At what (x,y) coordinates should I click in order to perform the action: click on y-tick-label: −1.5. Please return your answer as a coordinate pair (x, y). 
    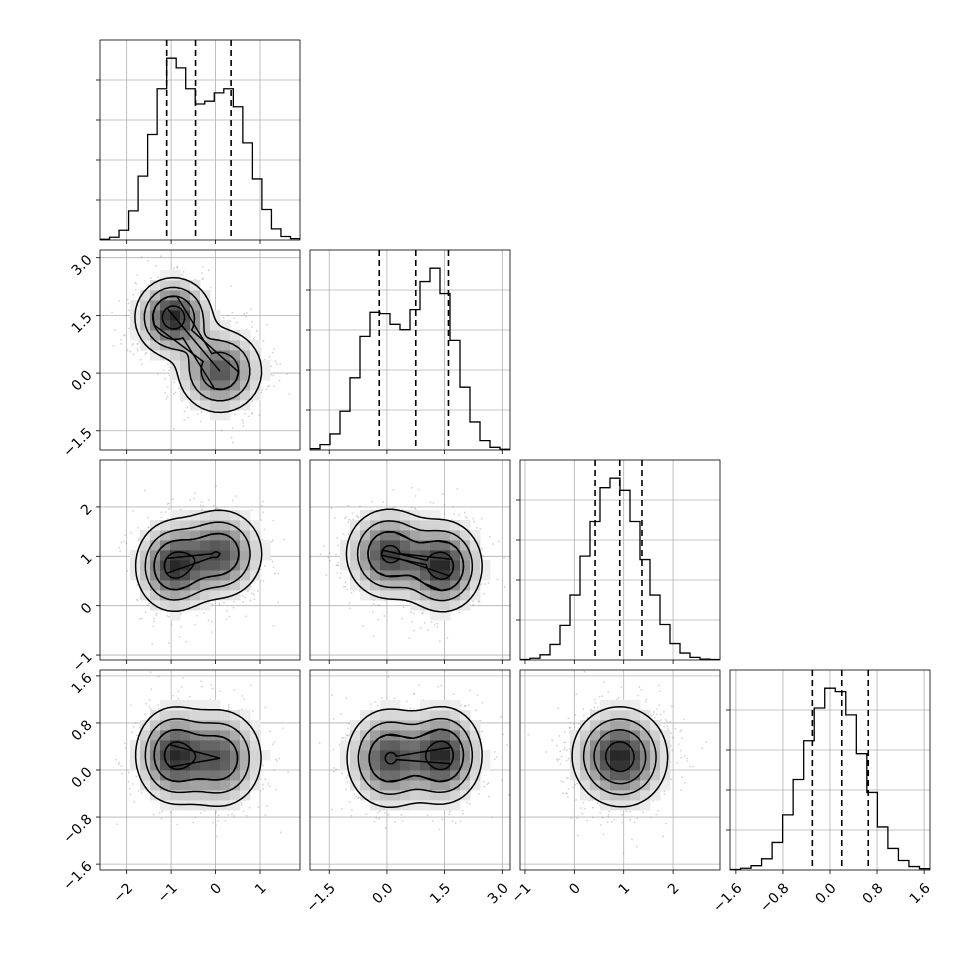
    Looking at the image, I should click on (77, 442).